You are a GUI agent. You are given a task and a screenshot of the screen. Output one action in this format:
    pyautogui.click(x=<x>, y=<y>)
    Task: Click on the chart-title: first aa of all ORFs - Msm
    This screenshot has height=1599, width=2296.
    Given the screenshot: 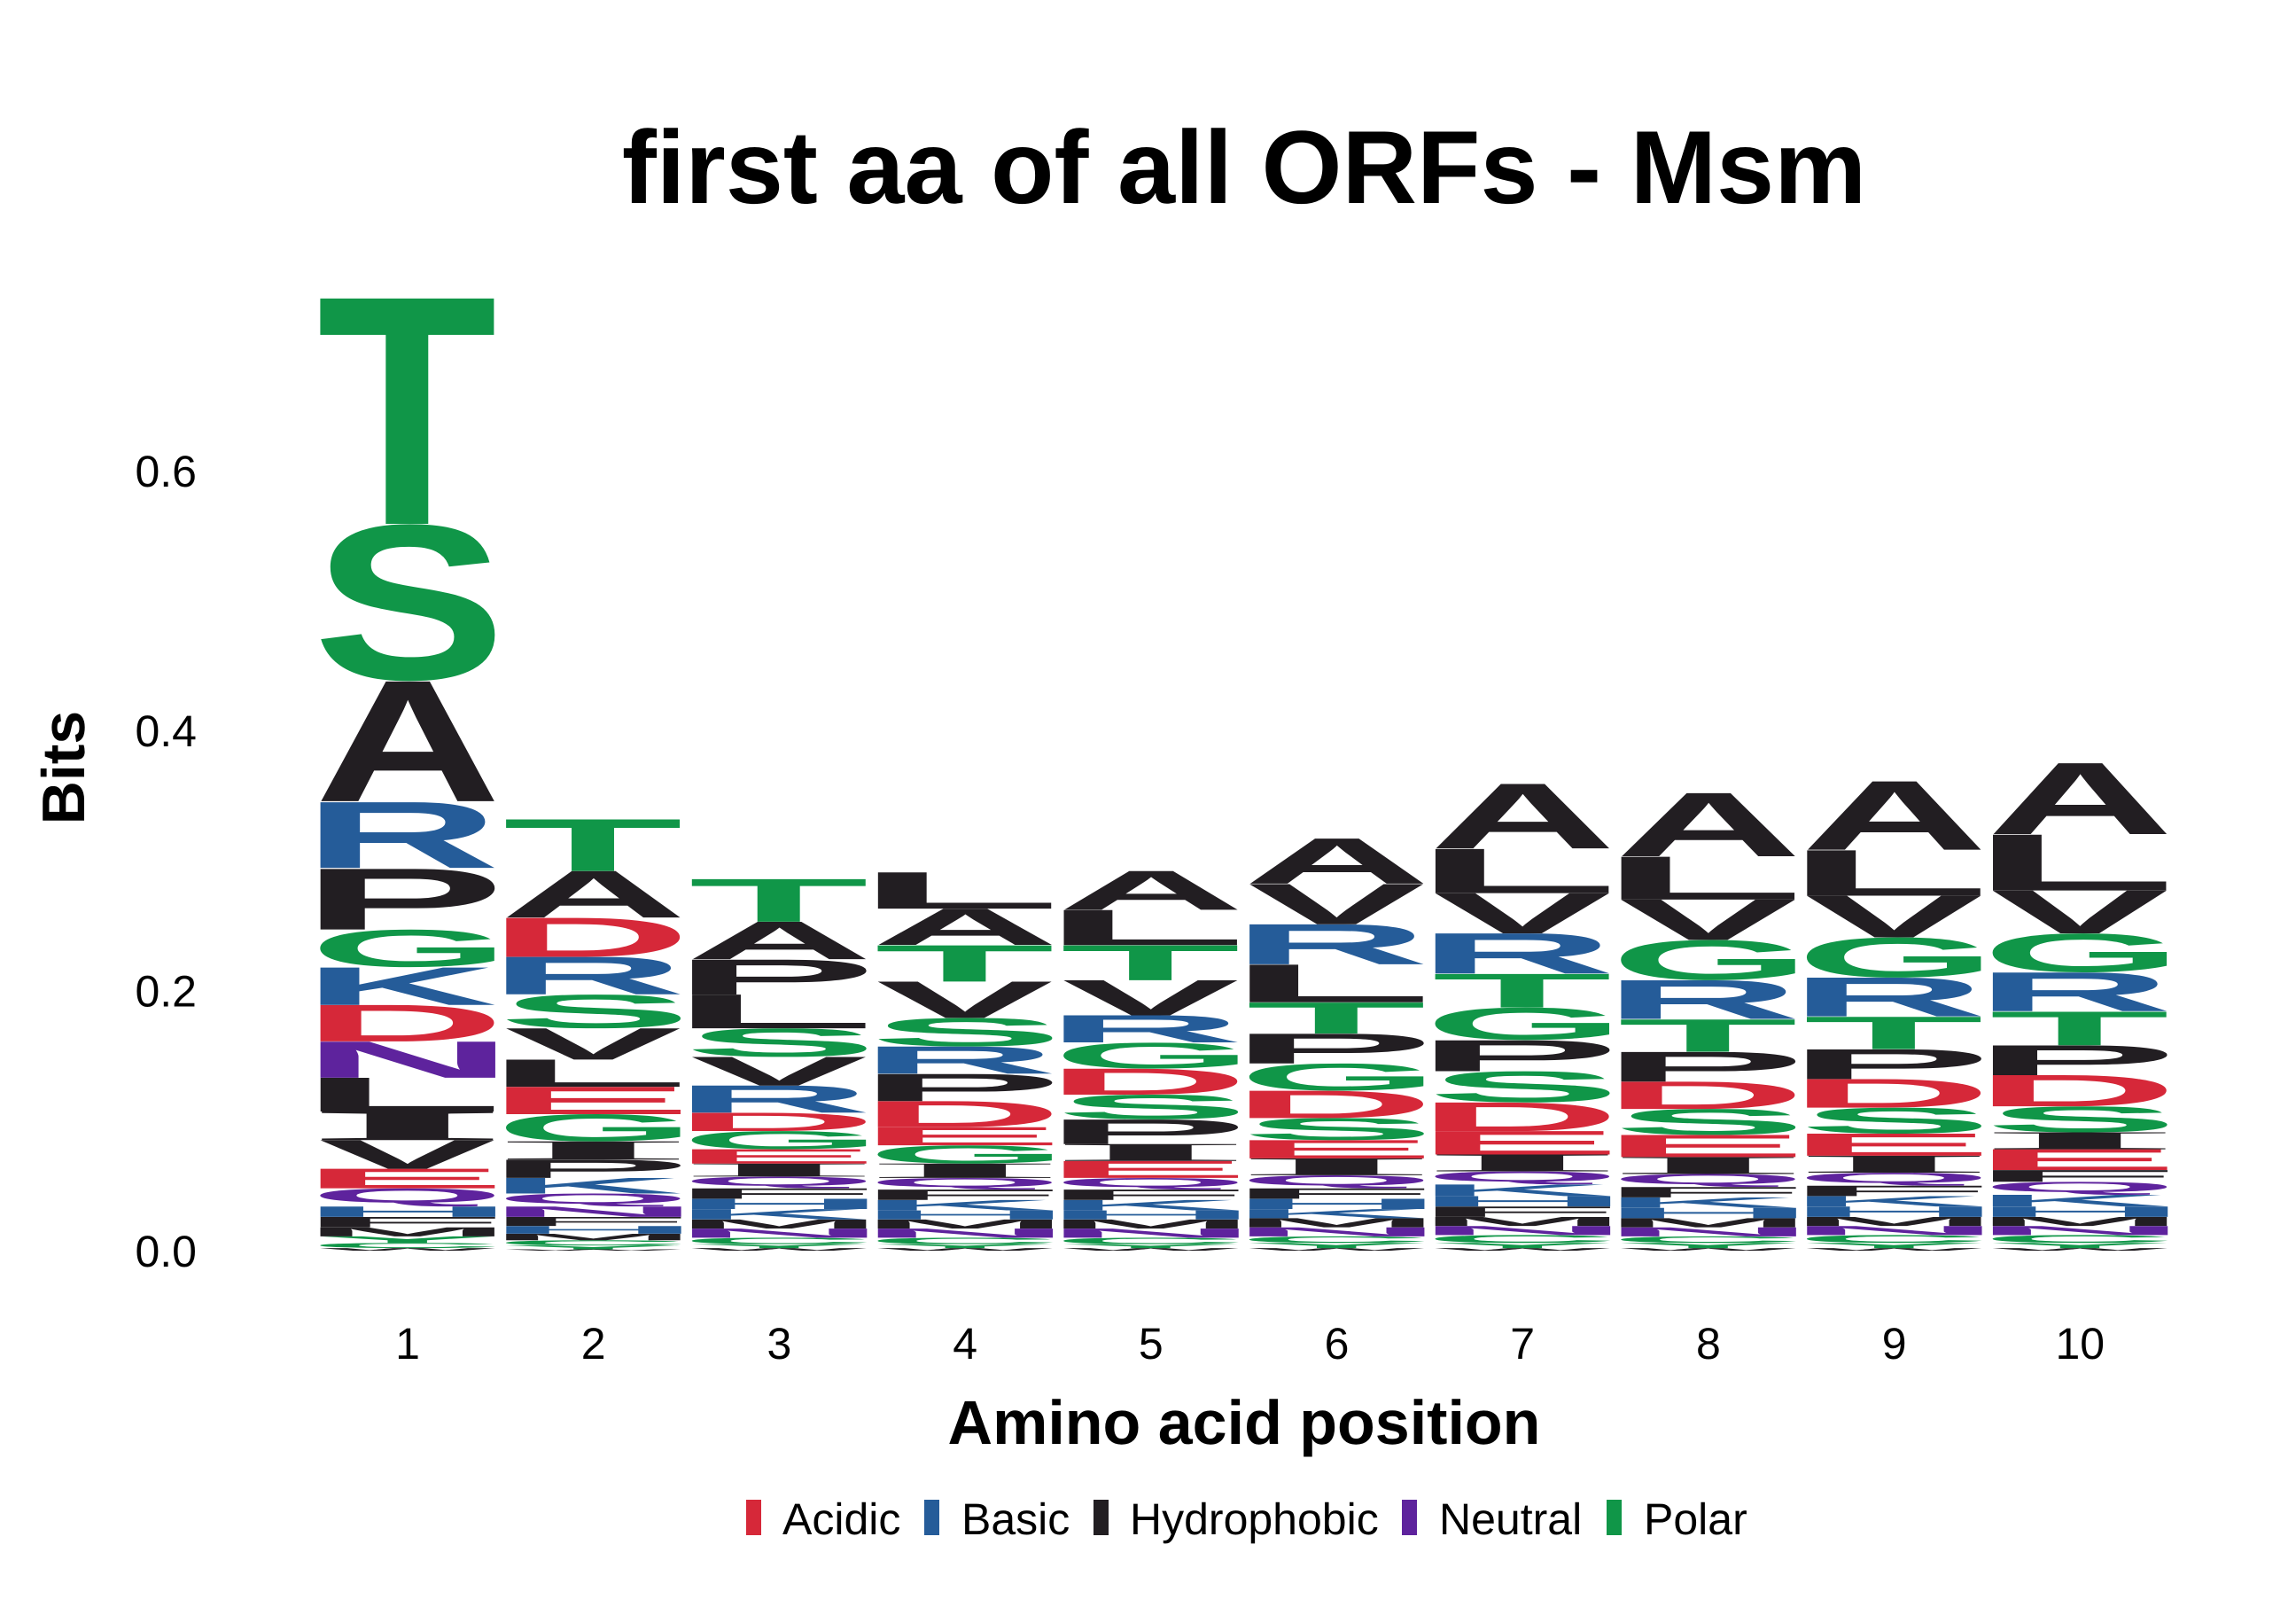 What is the action you would take?
    pyautogui.click(x=1244, y=167)
    